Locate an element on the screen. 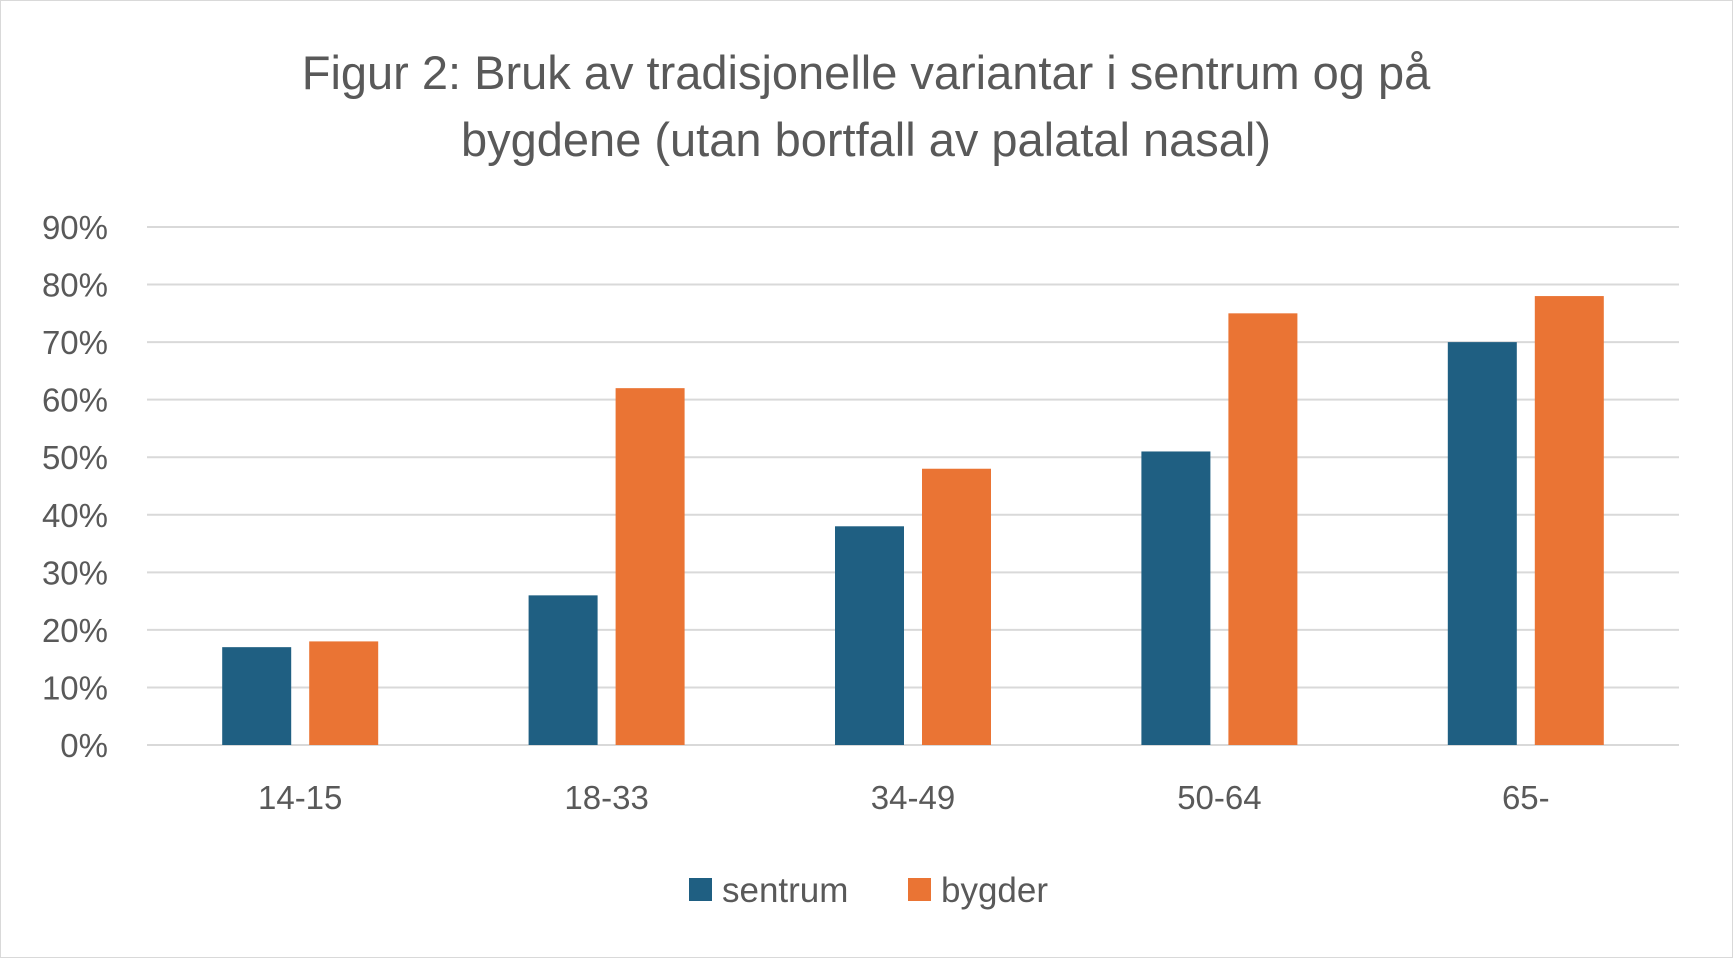 This screenshot has height=958, width=1733. legend-label-sentrum: sentrum is located at coordinates (785, 890).